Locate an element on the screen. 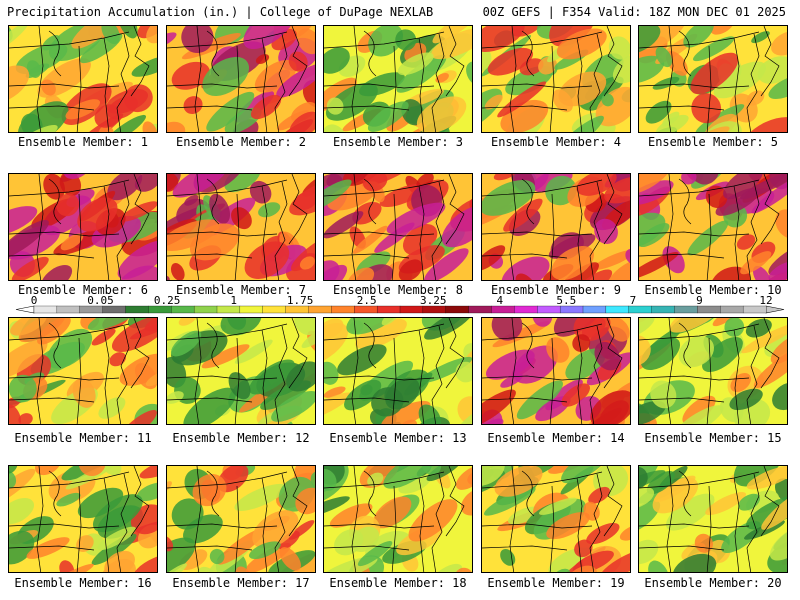  member-label-20: Ensemble Member: 20 is located at coordinates (713, 583).